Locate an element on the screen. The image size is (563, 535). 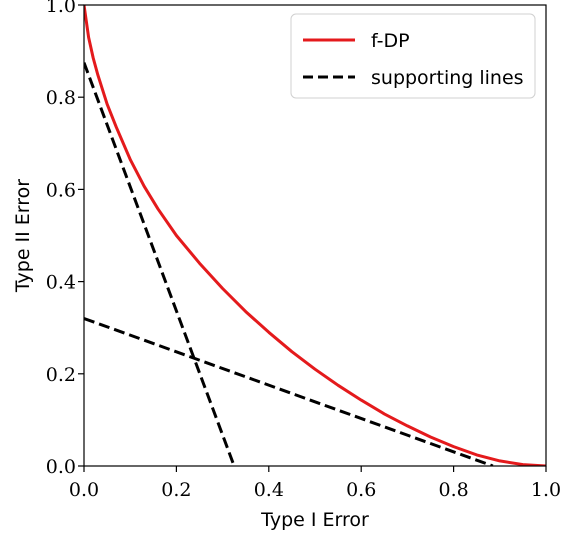
y-tick-label: 1.0 is located at coordinates (61, 8).